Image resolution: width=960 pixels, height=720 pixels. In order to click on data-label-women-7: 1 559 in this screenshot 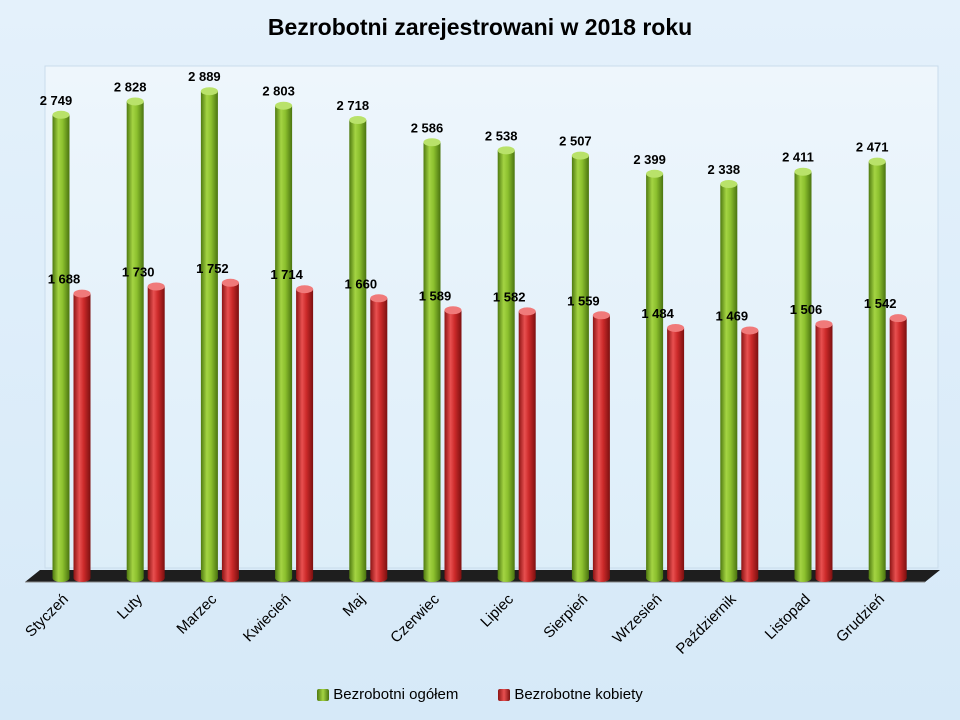, I will do `click(583, 300)`.